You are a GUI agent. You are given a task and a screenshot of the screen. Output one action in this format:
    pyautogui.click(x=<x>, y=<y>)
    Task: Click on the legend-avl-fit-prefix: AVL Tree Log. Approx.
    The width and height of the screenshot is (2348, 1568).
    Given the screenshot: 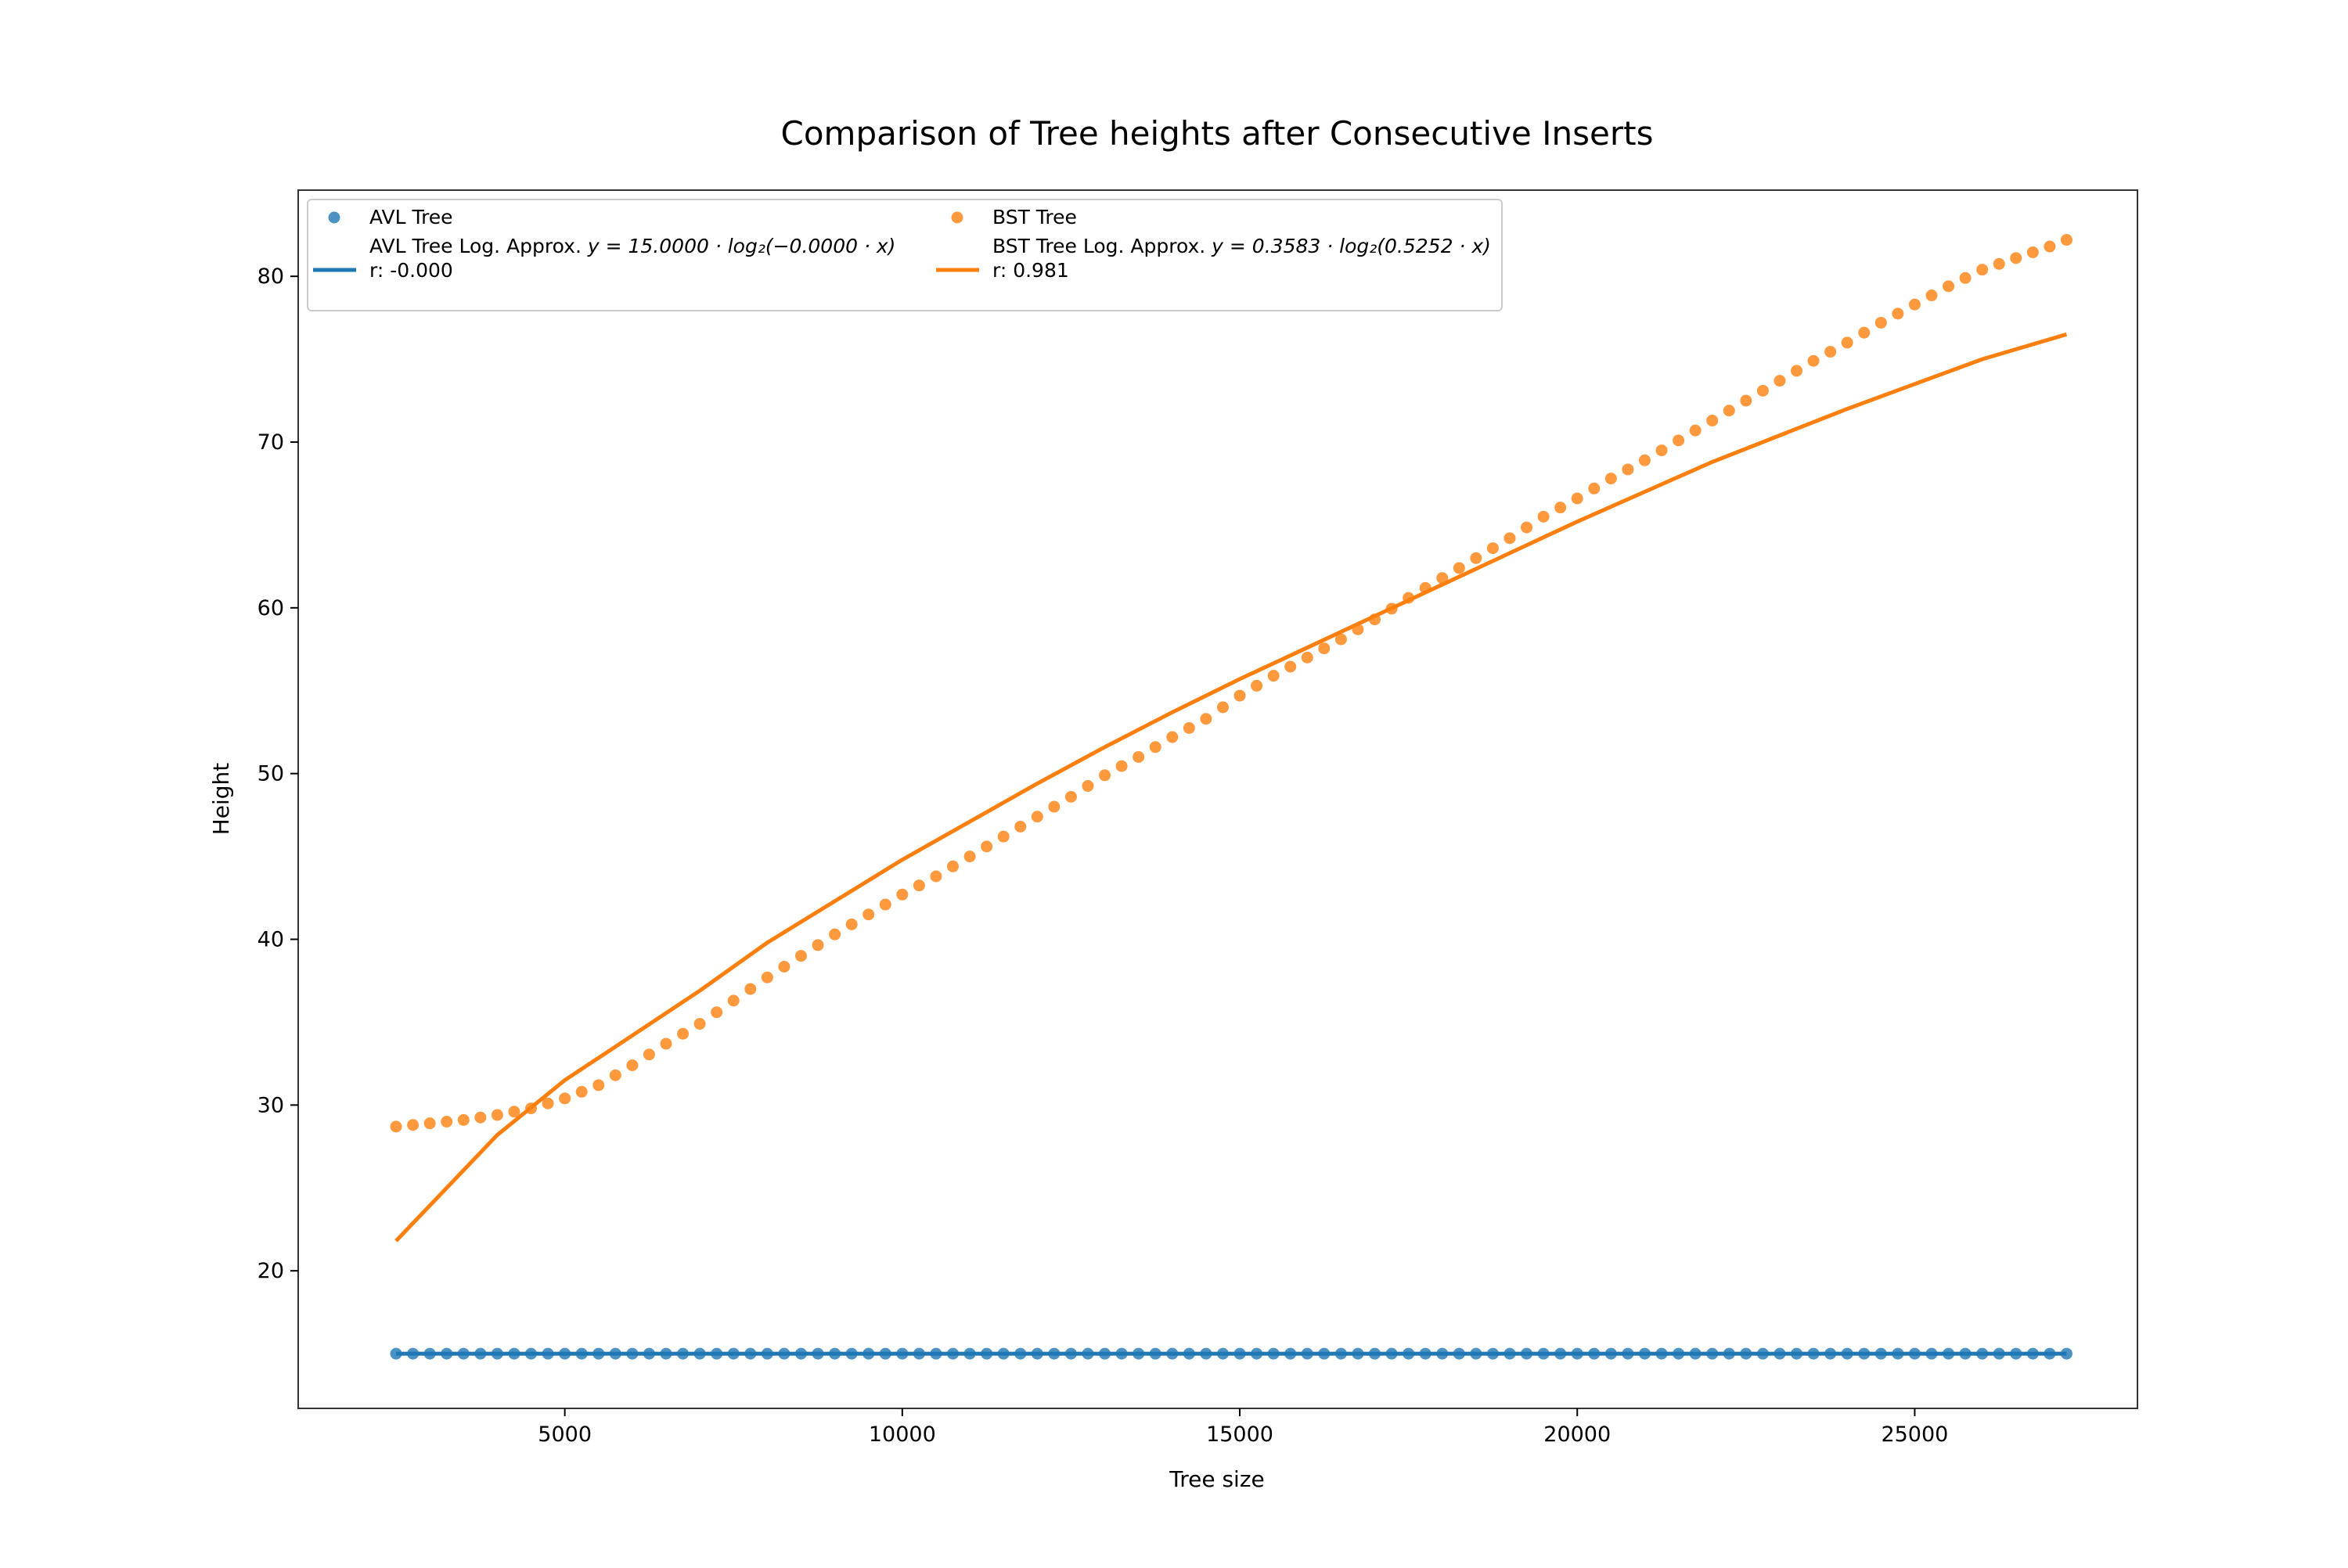 What is the action you would take?
    pyautogui.click(x=478, y=246)
    